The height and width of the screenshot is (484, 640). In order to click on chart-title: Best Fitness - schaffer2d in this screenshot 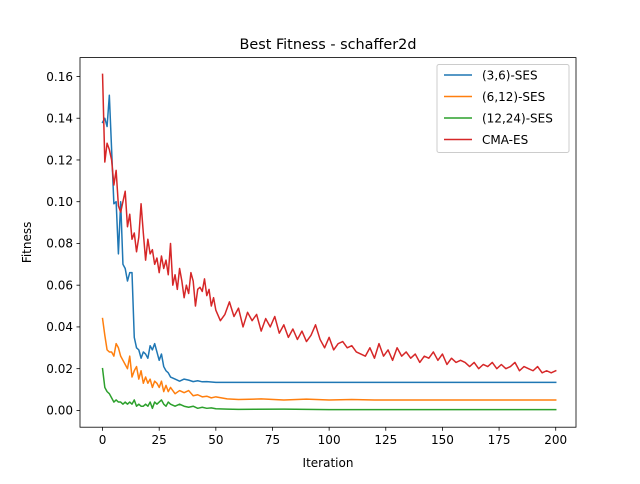, I will do `click(328, 45)`.